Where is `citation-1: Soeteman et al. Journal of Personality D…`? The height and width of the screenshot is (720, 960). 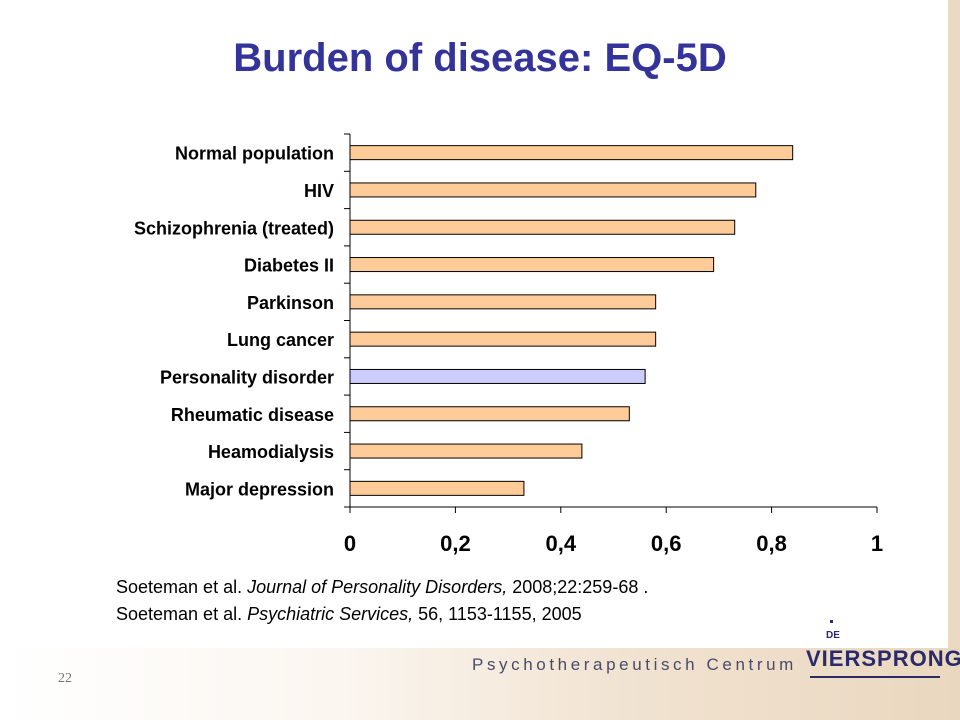 citation-1: Soeteman et al. Journal of Personality D… is located at coordinates (382, 587).